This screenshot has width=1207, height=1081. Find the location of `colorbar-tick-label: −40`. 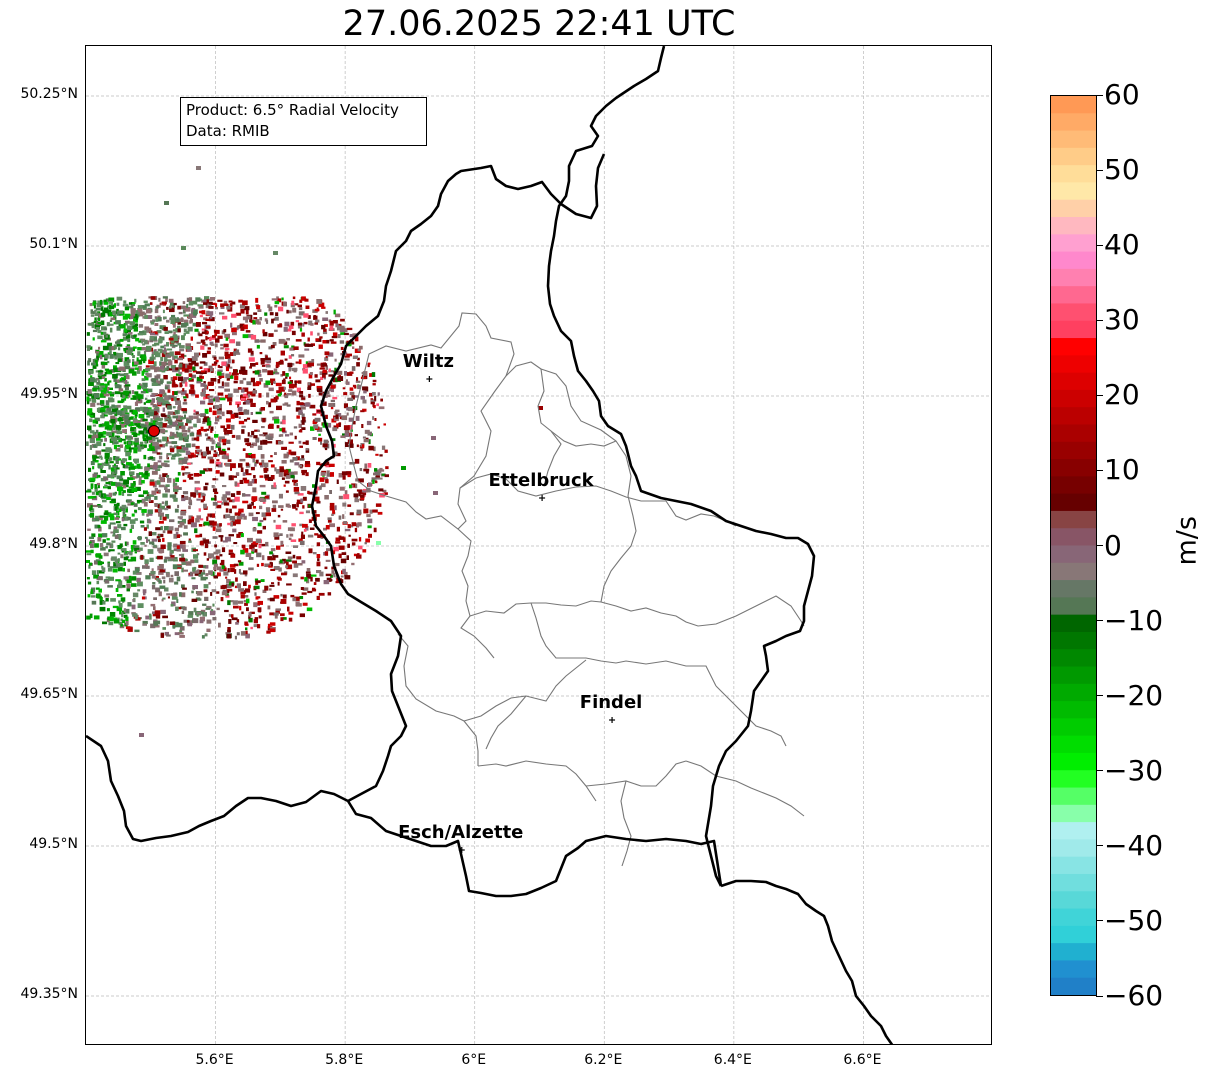

colorbar-tick-label: −40 is located at coordinates (1134, 845).